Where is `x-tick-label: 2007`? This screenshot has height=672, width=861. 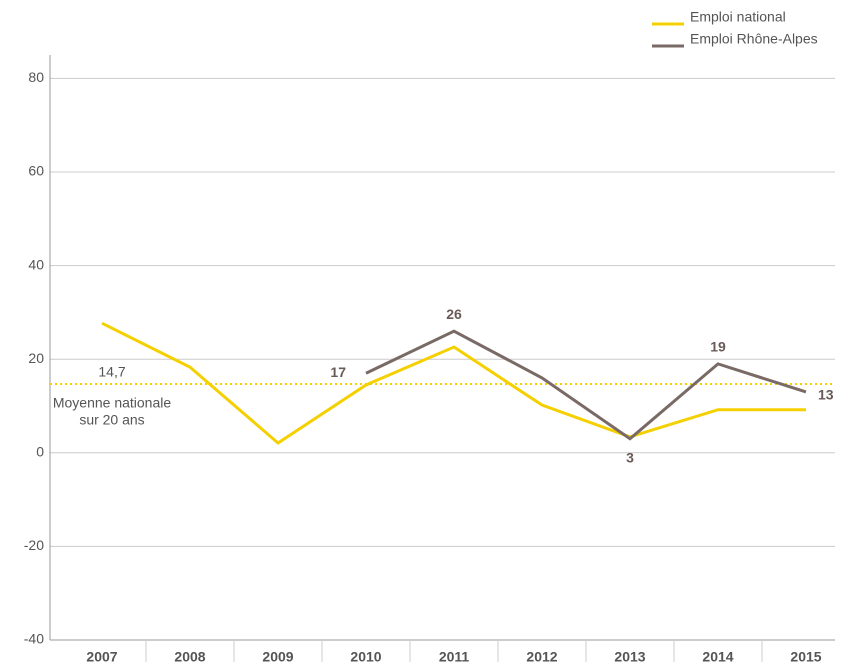
x-tick-label: 2007 is located at coordinates (101, 657).